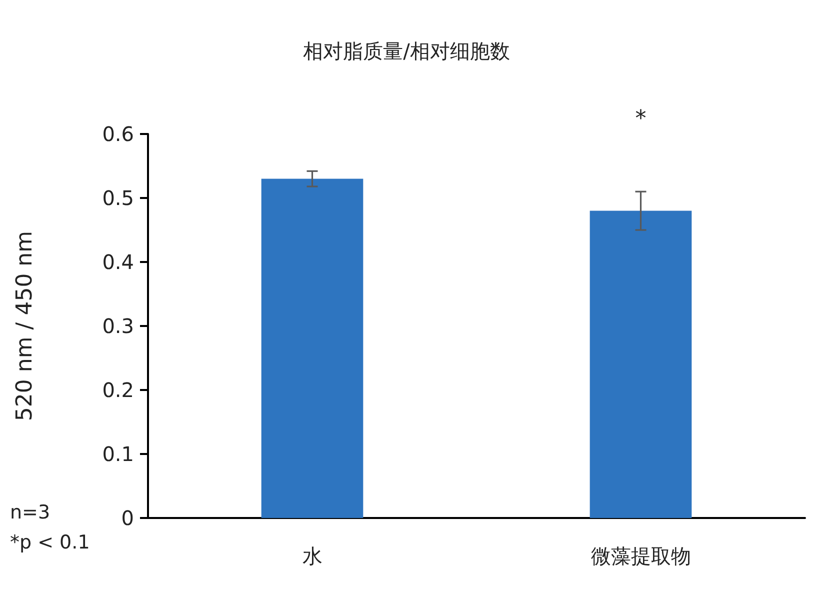 The width and height of the screenshot is (813, 605). I want to click on y-tick-label: 0.4, so click(118, 262).